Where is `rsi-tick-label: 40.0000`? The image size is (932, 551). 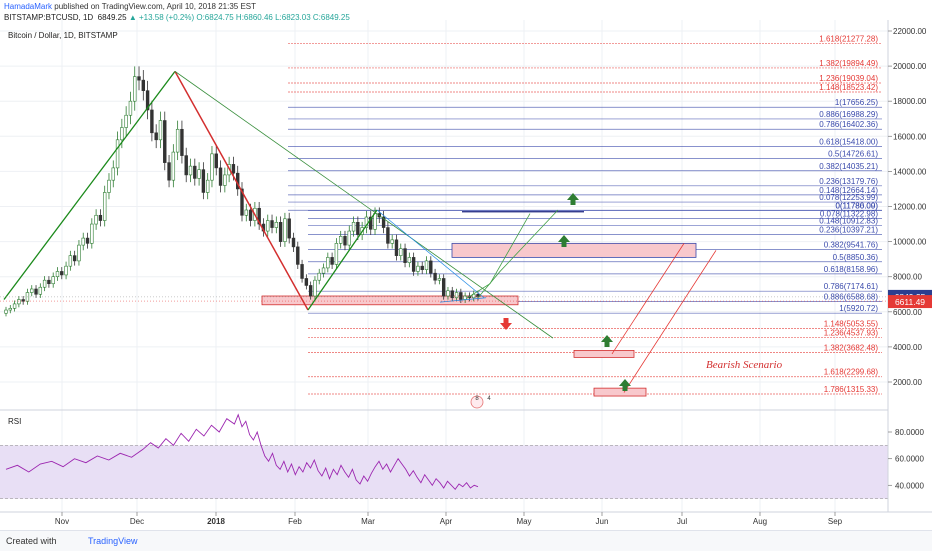
rsi-tick-label: 40.0000 is located at coordinates (909, 485).